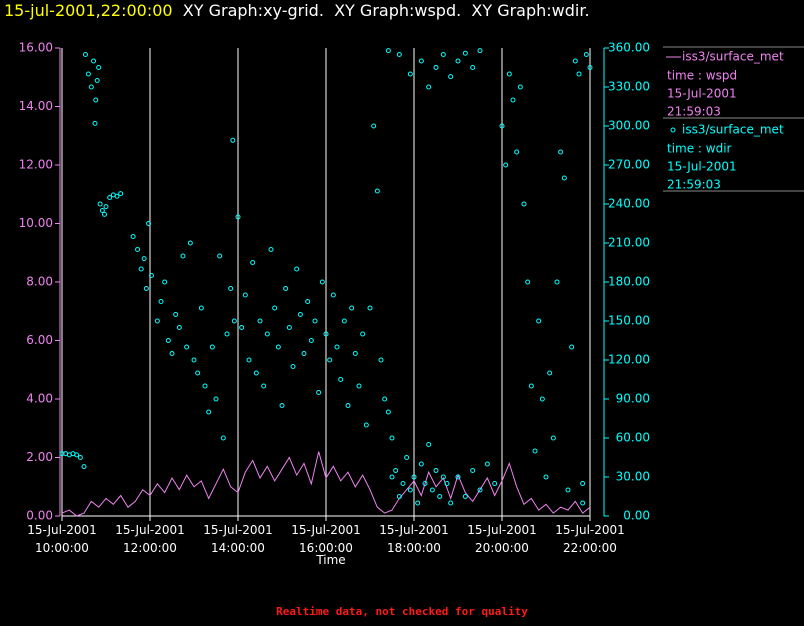 The image size is (804, 626). I want to click on x-tick-label: 15-Jul-2001 22:00:00, so click(590, 539).